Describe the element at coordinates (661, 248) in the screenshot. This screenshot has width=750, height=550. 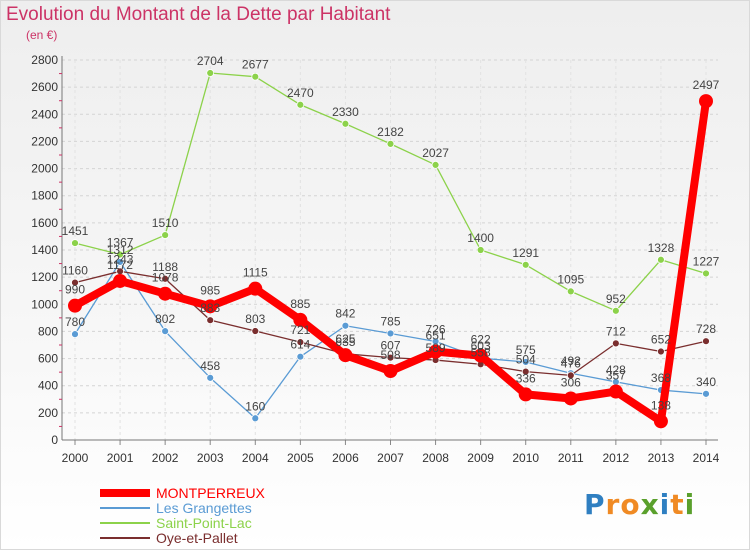
I see `data-label: 1328` at that location.